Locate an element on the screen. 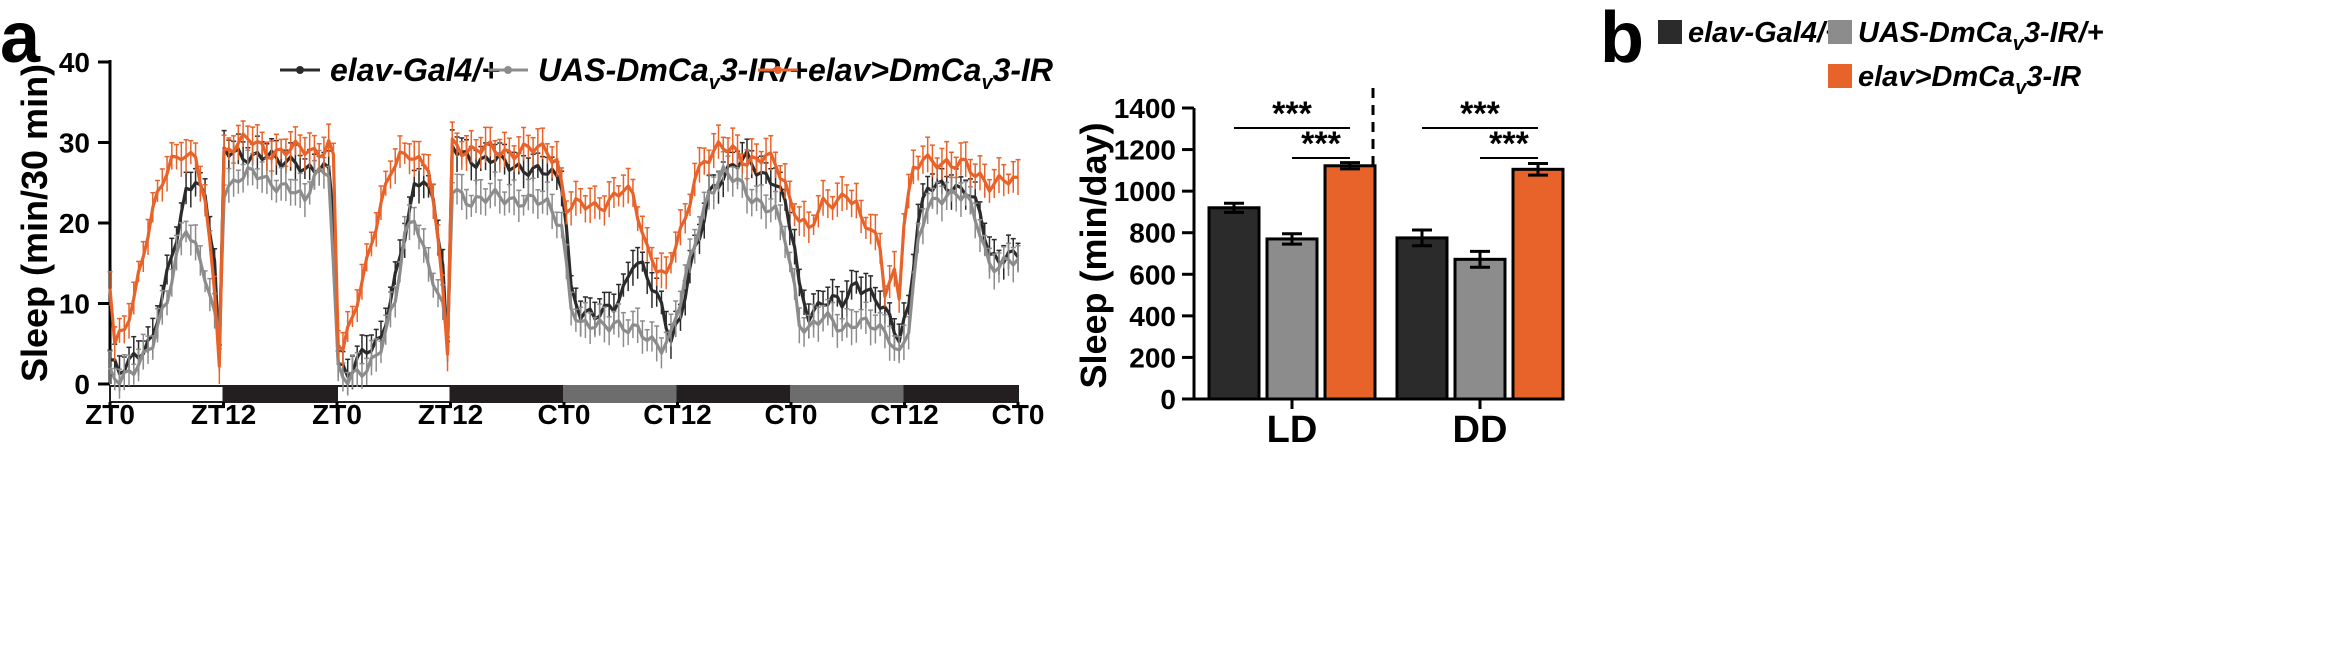  y-tick-label: 800 is located at coordinates (1152, 233).